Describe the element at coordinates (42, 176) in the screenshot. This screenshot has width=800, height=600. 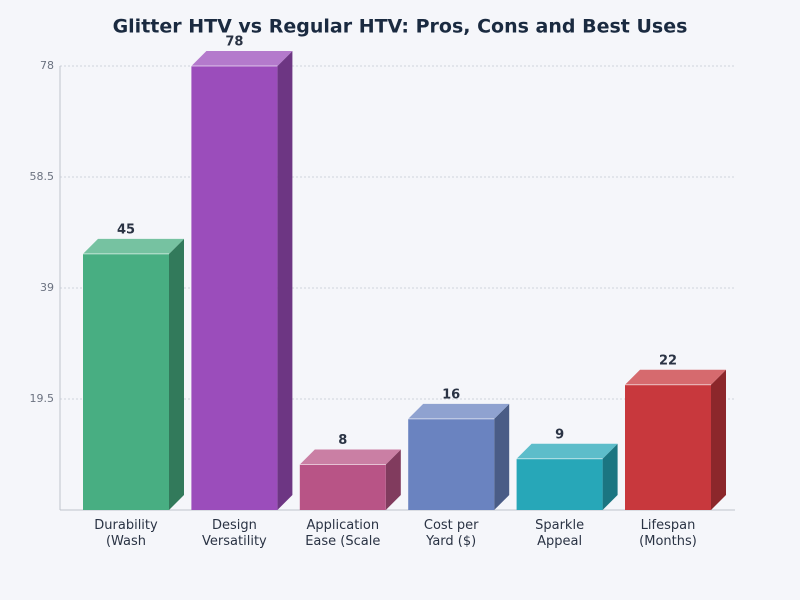
I see `y-tick-label: 58.5` at that location.